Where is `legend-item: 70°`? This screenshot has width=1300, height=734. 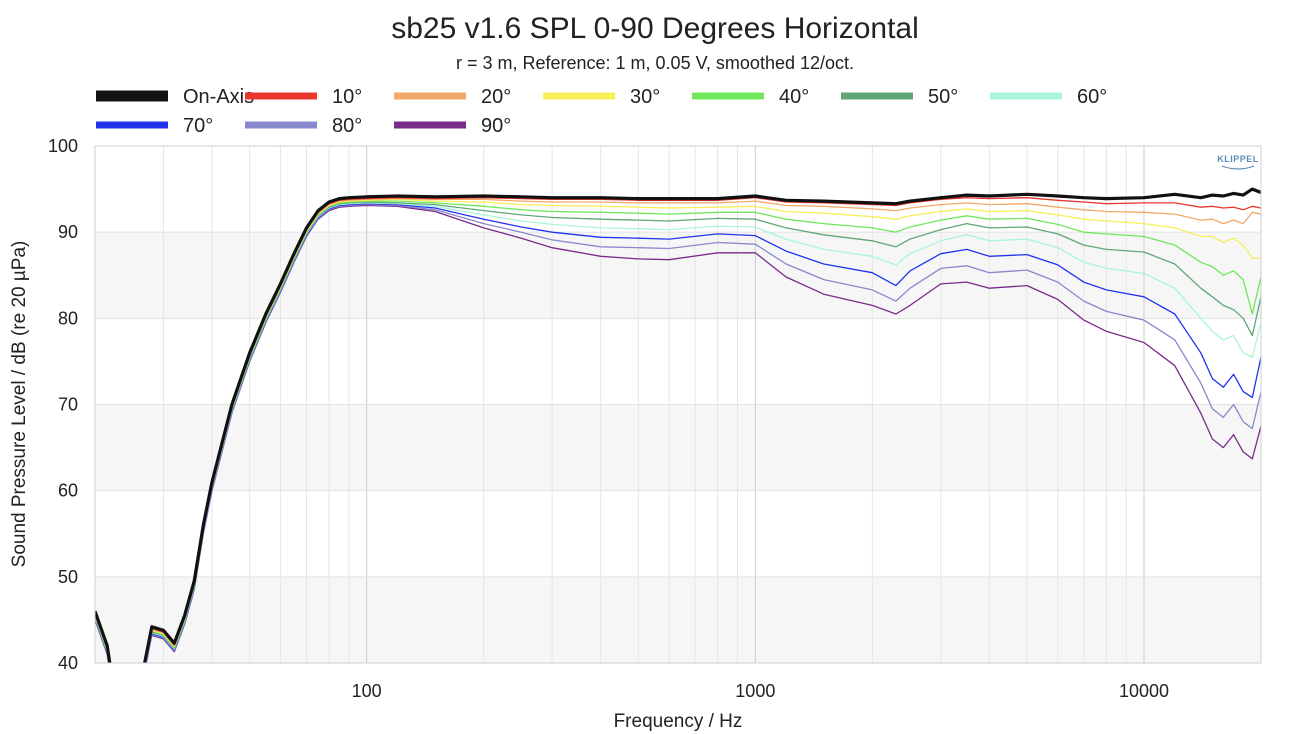
legend-item: 70° is located at coordinates (154, 126).